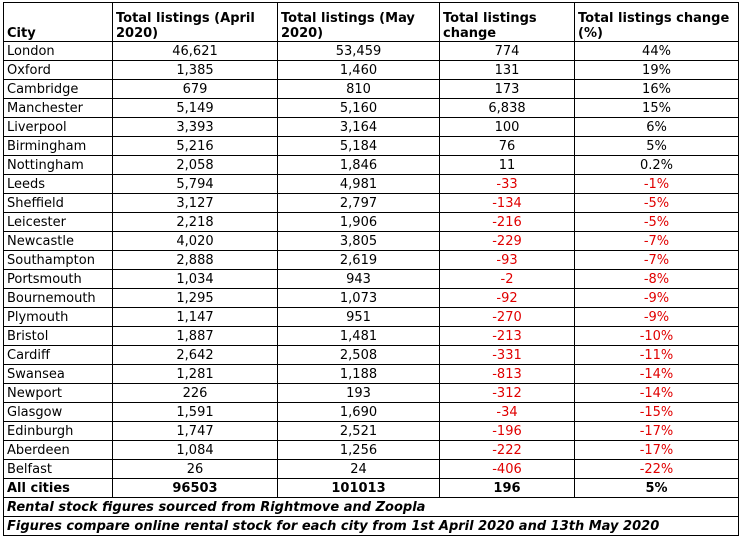  What do you see at coordinates (195, 241) in the screenshot?
I see `cell: 4,020` at bounding box center [195, 241].